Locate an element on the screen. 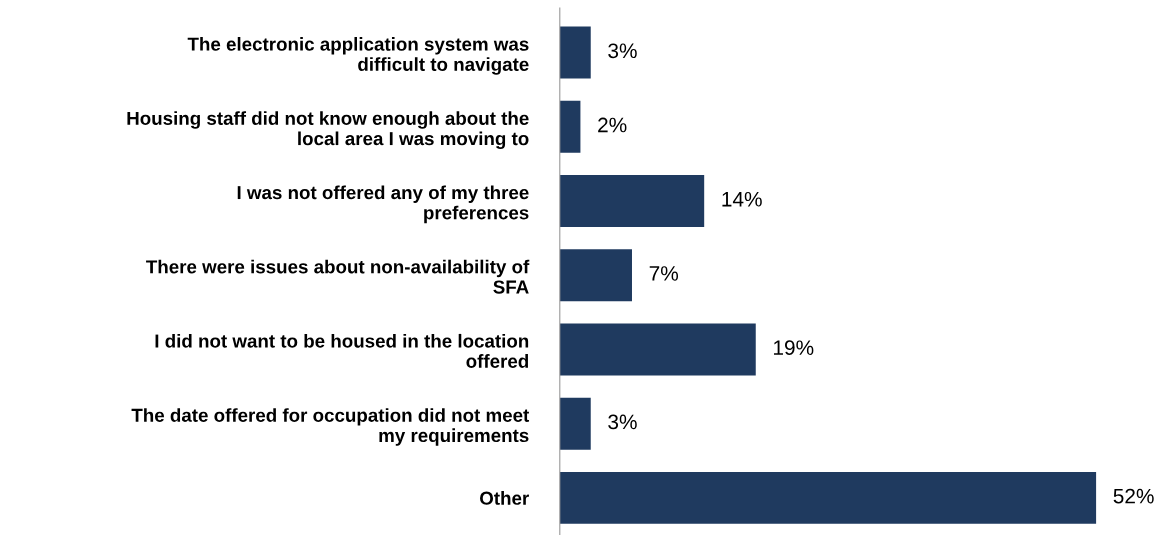 The width and height of the screenshot is (1159, 535). data-label: 2% is located at coordinates (612, 125).